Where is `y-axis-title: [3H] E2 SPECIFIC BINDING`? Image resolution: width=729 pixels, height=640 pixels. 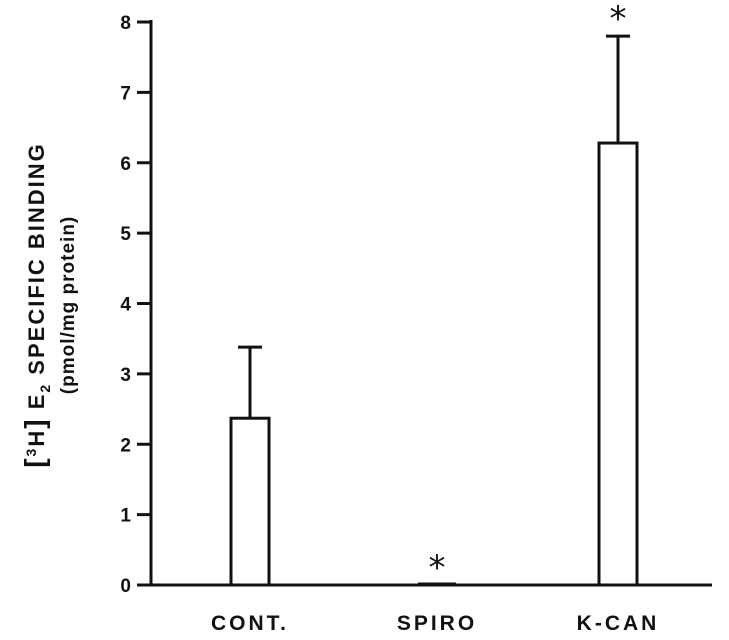 y-axis-title: [3H] E2 SPECIFIC BINDING is located at coordinates (36, 305).